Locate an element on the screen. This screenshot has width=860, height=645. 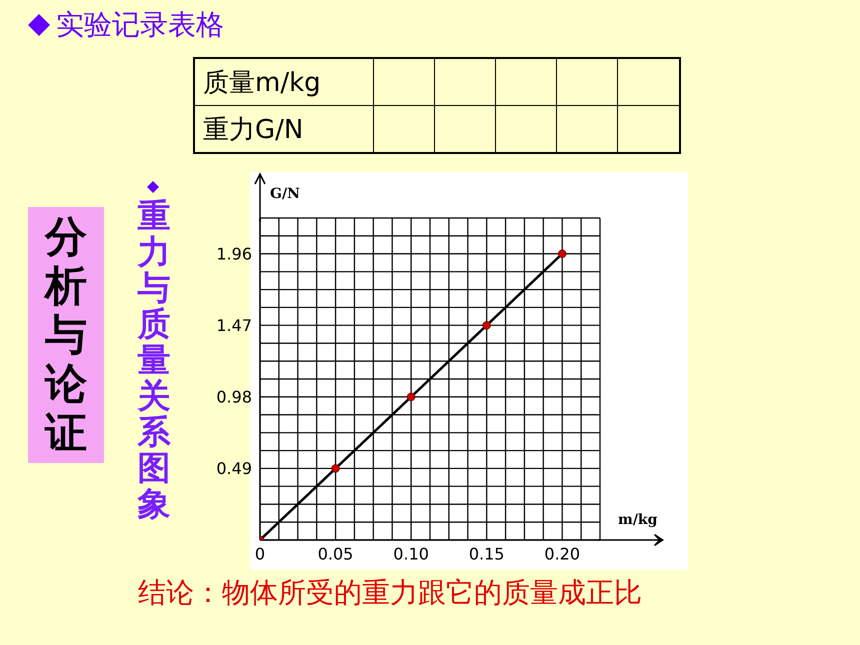
text: 分析与论证 is located at coordinates (66, 334).